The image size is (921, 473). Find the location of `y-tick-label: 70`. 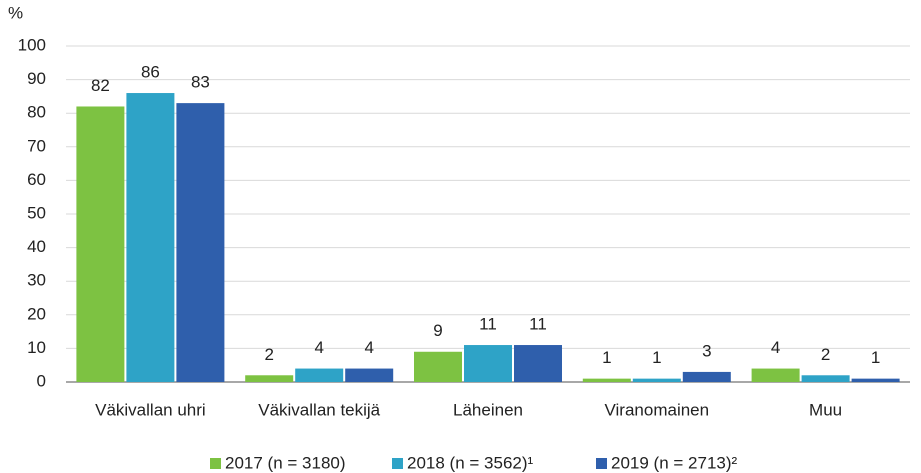

y-tick-label: 70 is located at coordinates (36, 145).